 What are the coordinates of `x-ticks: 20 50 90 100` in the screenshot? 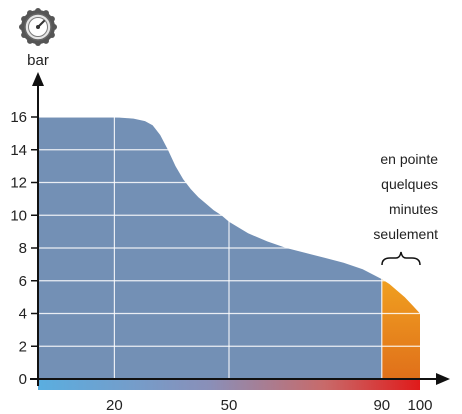 It's located at (269, 405).